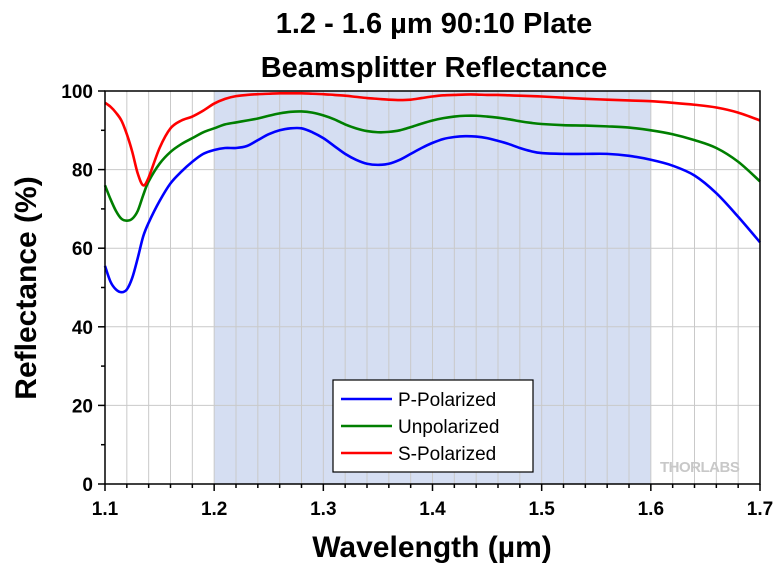  I want to click on legend: P-Polarized Unpolarized S-Polarized, so click(433, 426).